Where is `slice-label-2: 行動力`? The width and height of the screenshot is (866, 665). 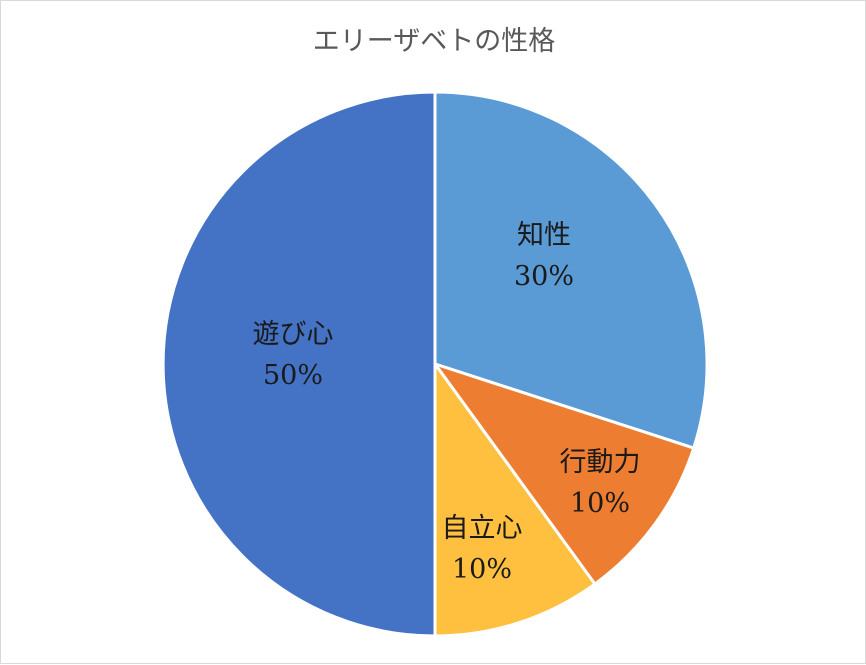 slice-label-2: 行動力 is located at coordinates (600, 462).